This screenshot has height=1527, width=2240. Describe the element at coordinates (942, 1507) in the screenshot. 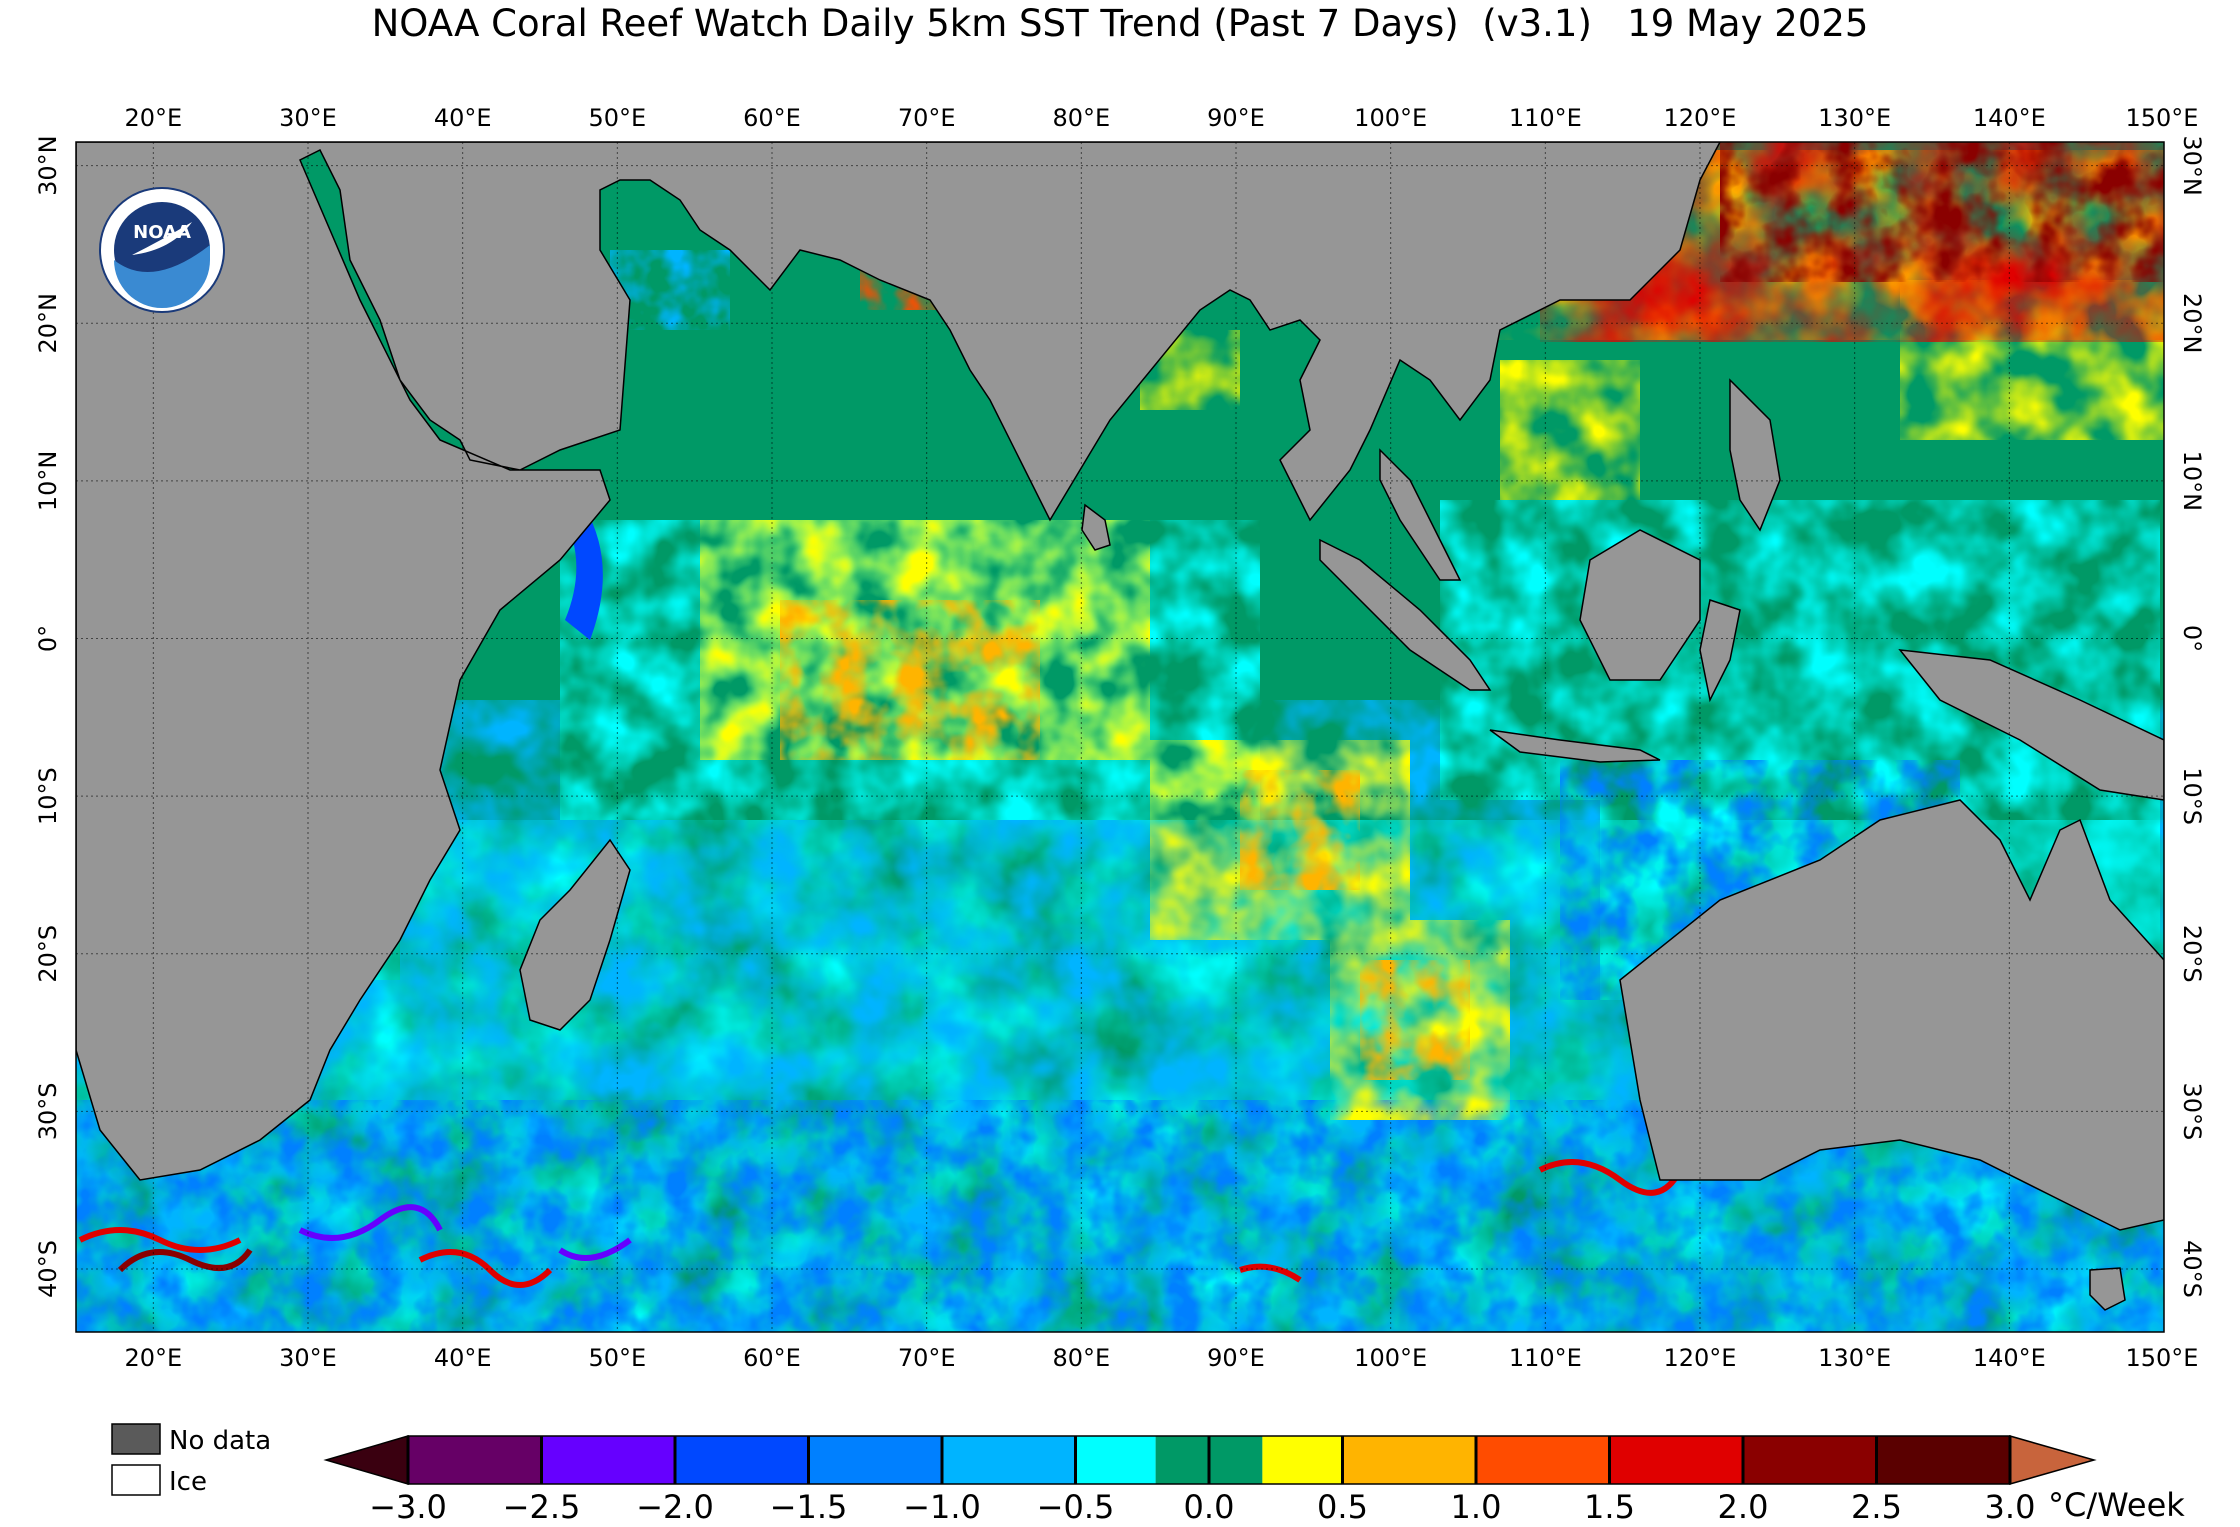

I see `colorbar-tick-label: −1.0` at that location.